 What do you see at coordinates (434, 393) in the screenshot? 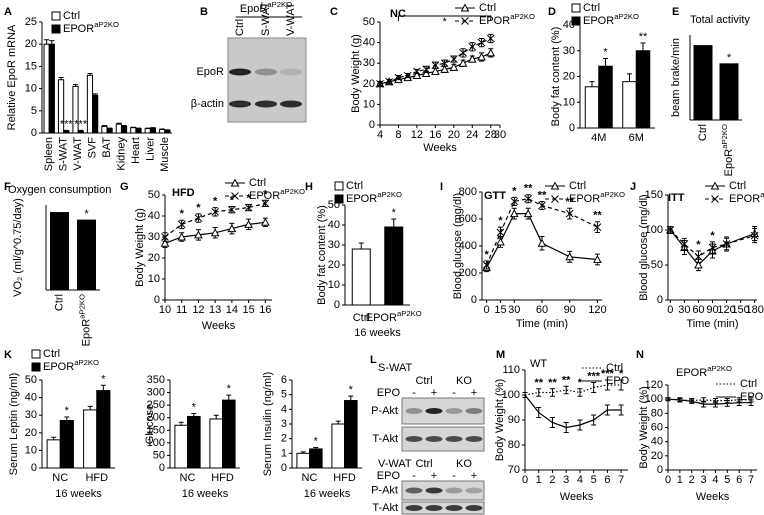
I see `dose-label-main: +` at bounding box center [434, 393].